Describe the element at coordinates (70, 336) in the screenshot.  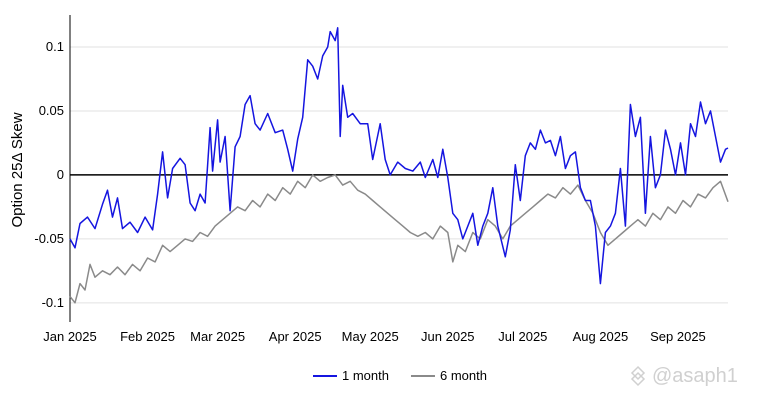
I see `x-tick-label: Jan 2025` at that location.